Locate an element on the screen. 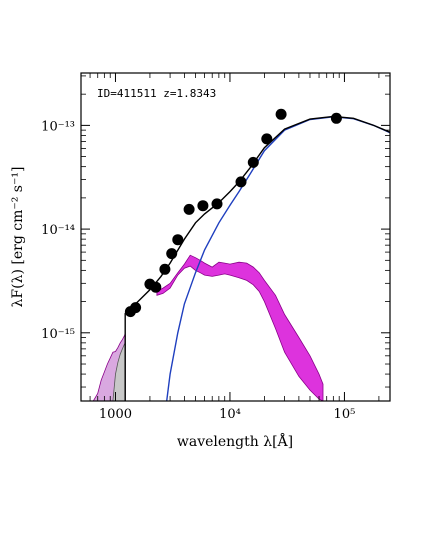  x-axis-label: wavelength λ[Å] is located at coordinates (235, 441).